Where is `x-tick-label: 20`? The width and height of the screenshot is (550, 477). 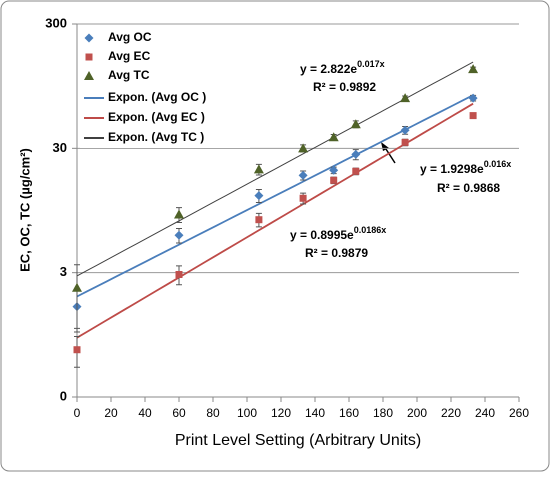
x-tick-label: 20 is located at coordinates (111, 413).